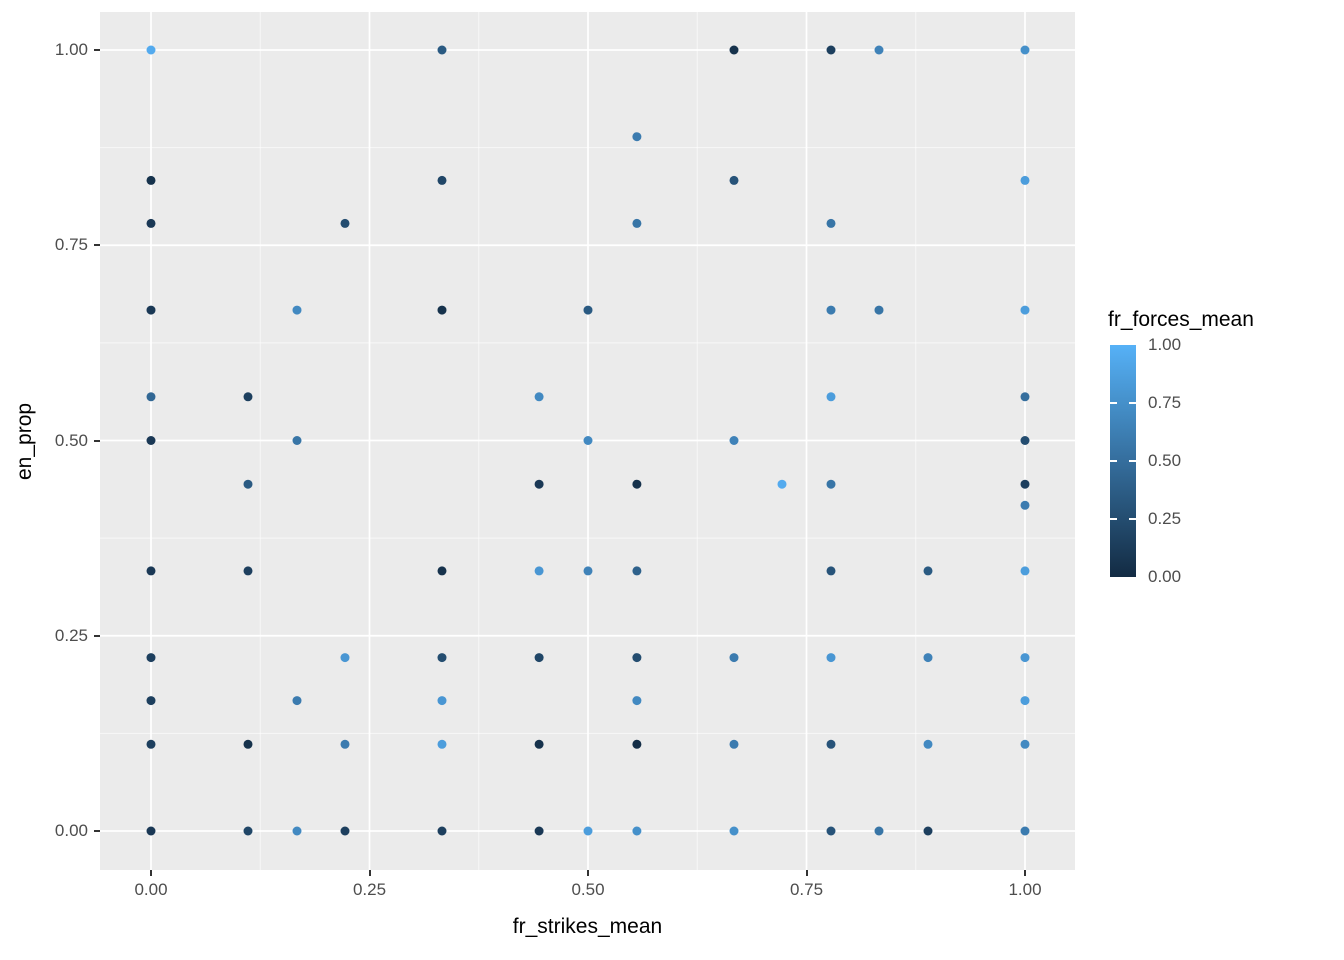 This screenshot has height=960, width=1344. Describe the element at coordinates (1165, 460) in the screenshot. I see `legend-tick-label: 0.50` at that location.